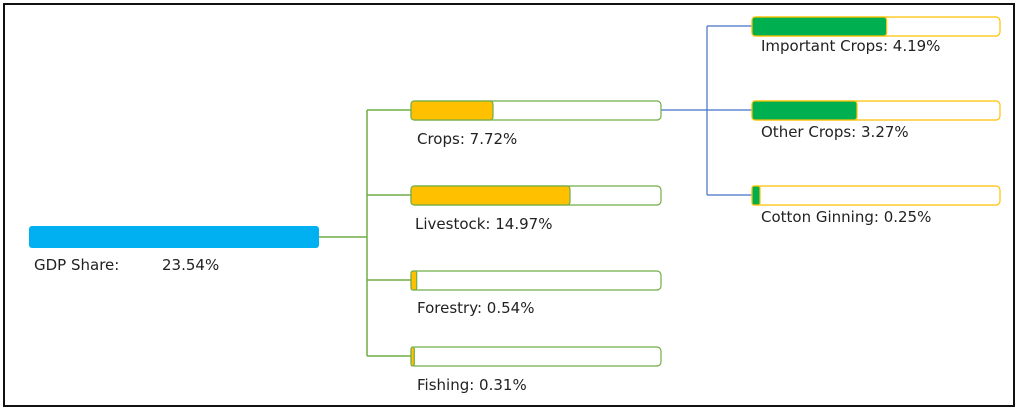  I want to click on bar-forestry, so click(536, 280).